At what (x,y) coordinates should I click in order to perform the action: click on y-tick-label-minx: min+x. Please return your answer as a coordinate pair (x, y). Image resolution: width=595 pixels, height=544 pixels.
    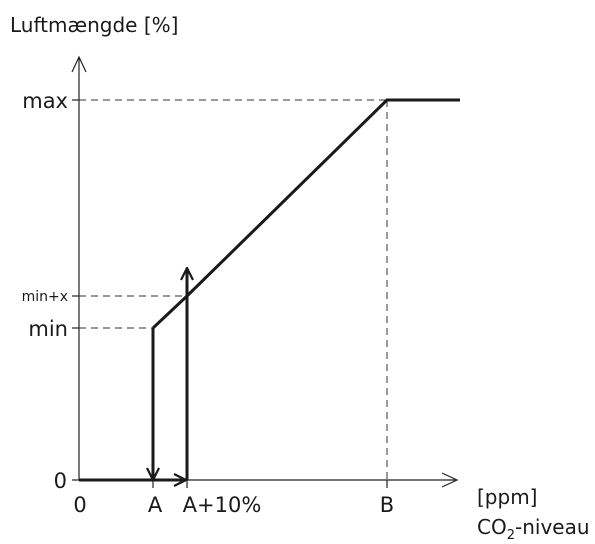
    Looking at the image, I should click on (45, 297).